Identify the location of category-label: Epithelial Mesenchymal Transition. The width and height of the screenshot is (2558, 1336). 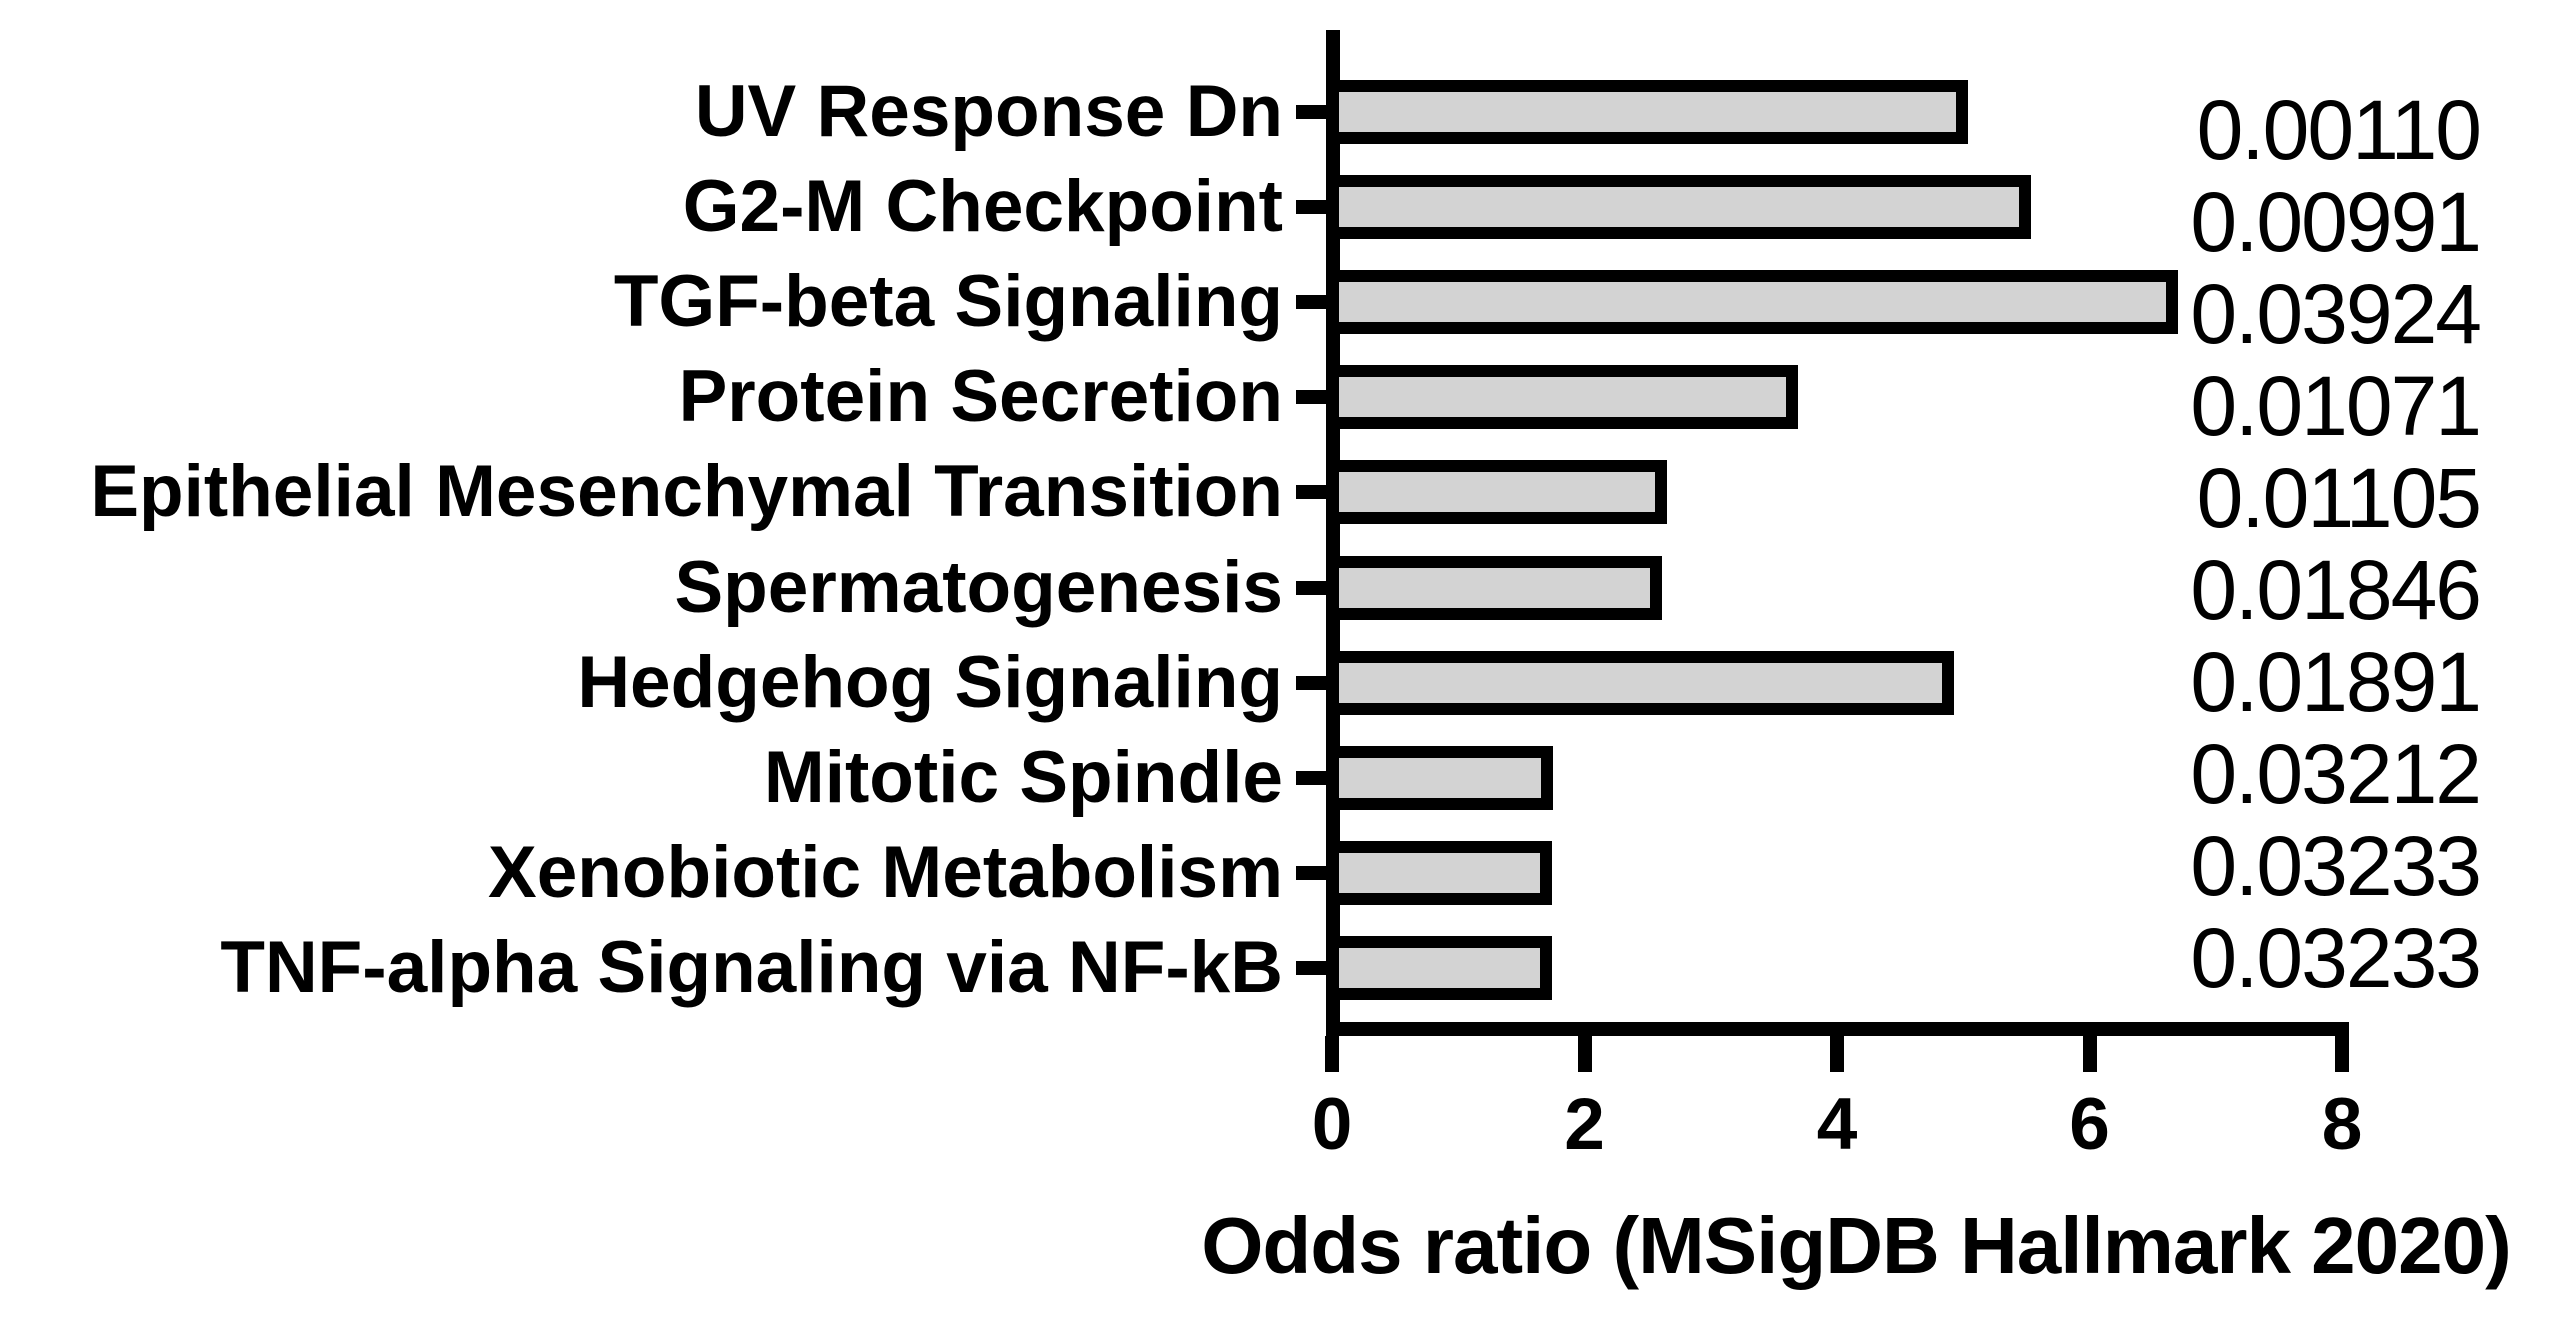
(686, 492).